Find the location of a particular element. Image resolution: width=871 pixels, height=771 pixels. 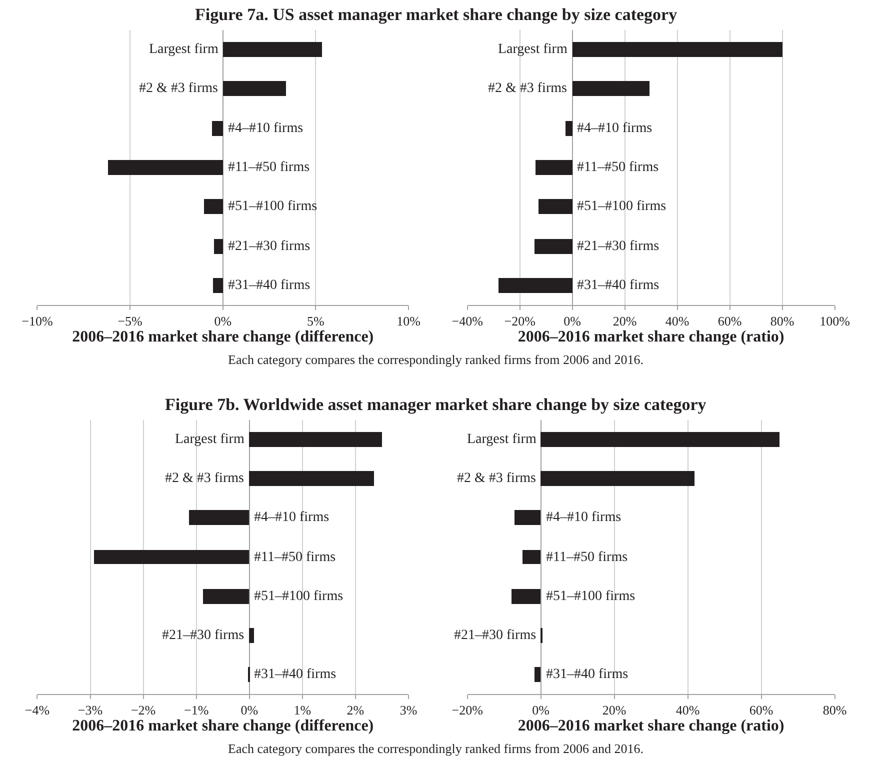

x-tick-label: 2% is located at coordinates (355, 710).